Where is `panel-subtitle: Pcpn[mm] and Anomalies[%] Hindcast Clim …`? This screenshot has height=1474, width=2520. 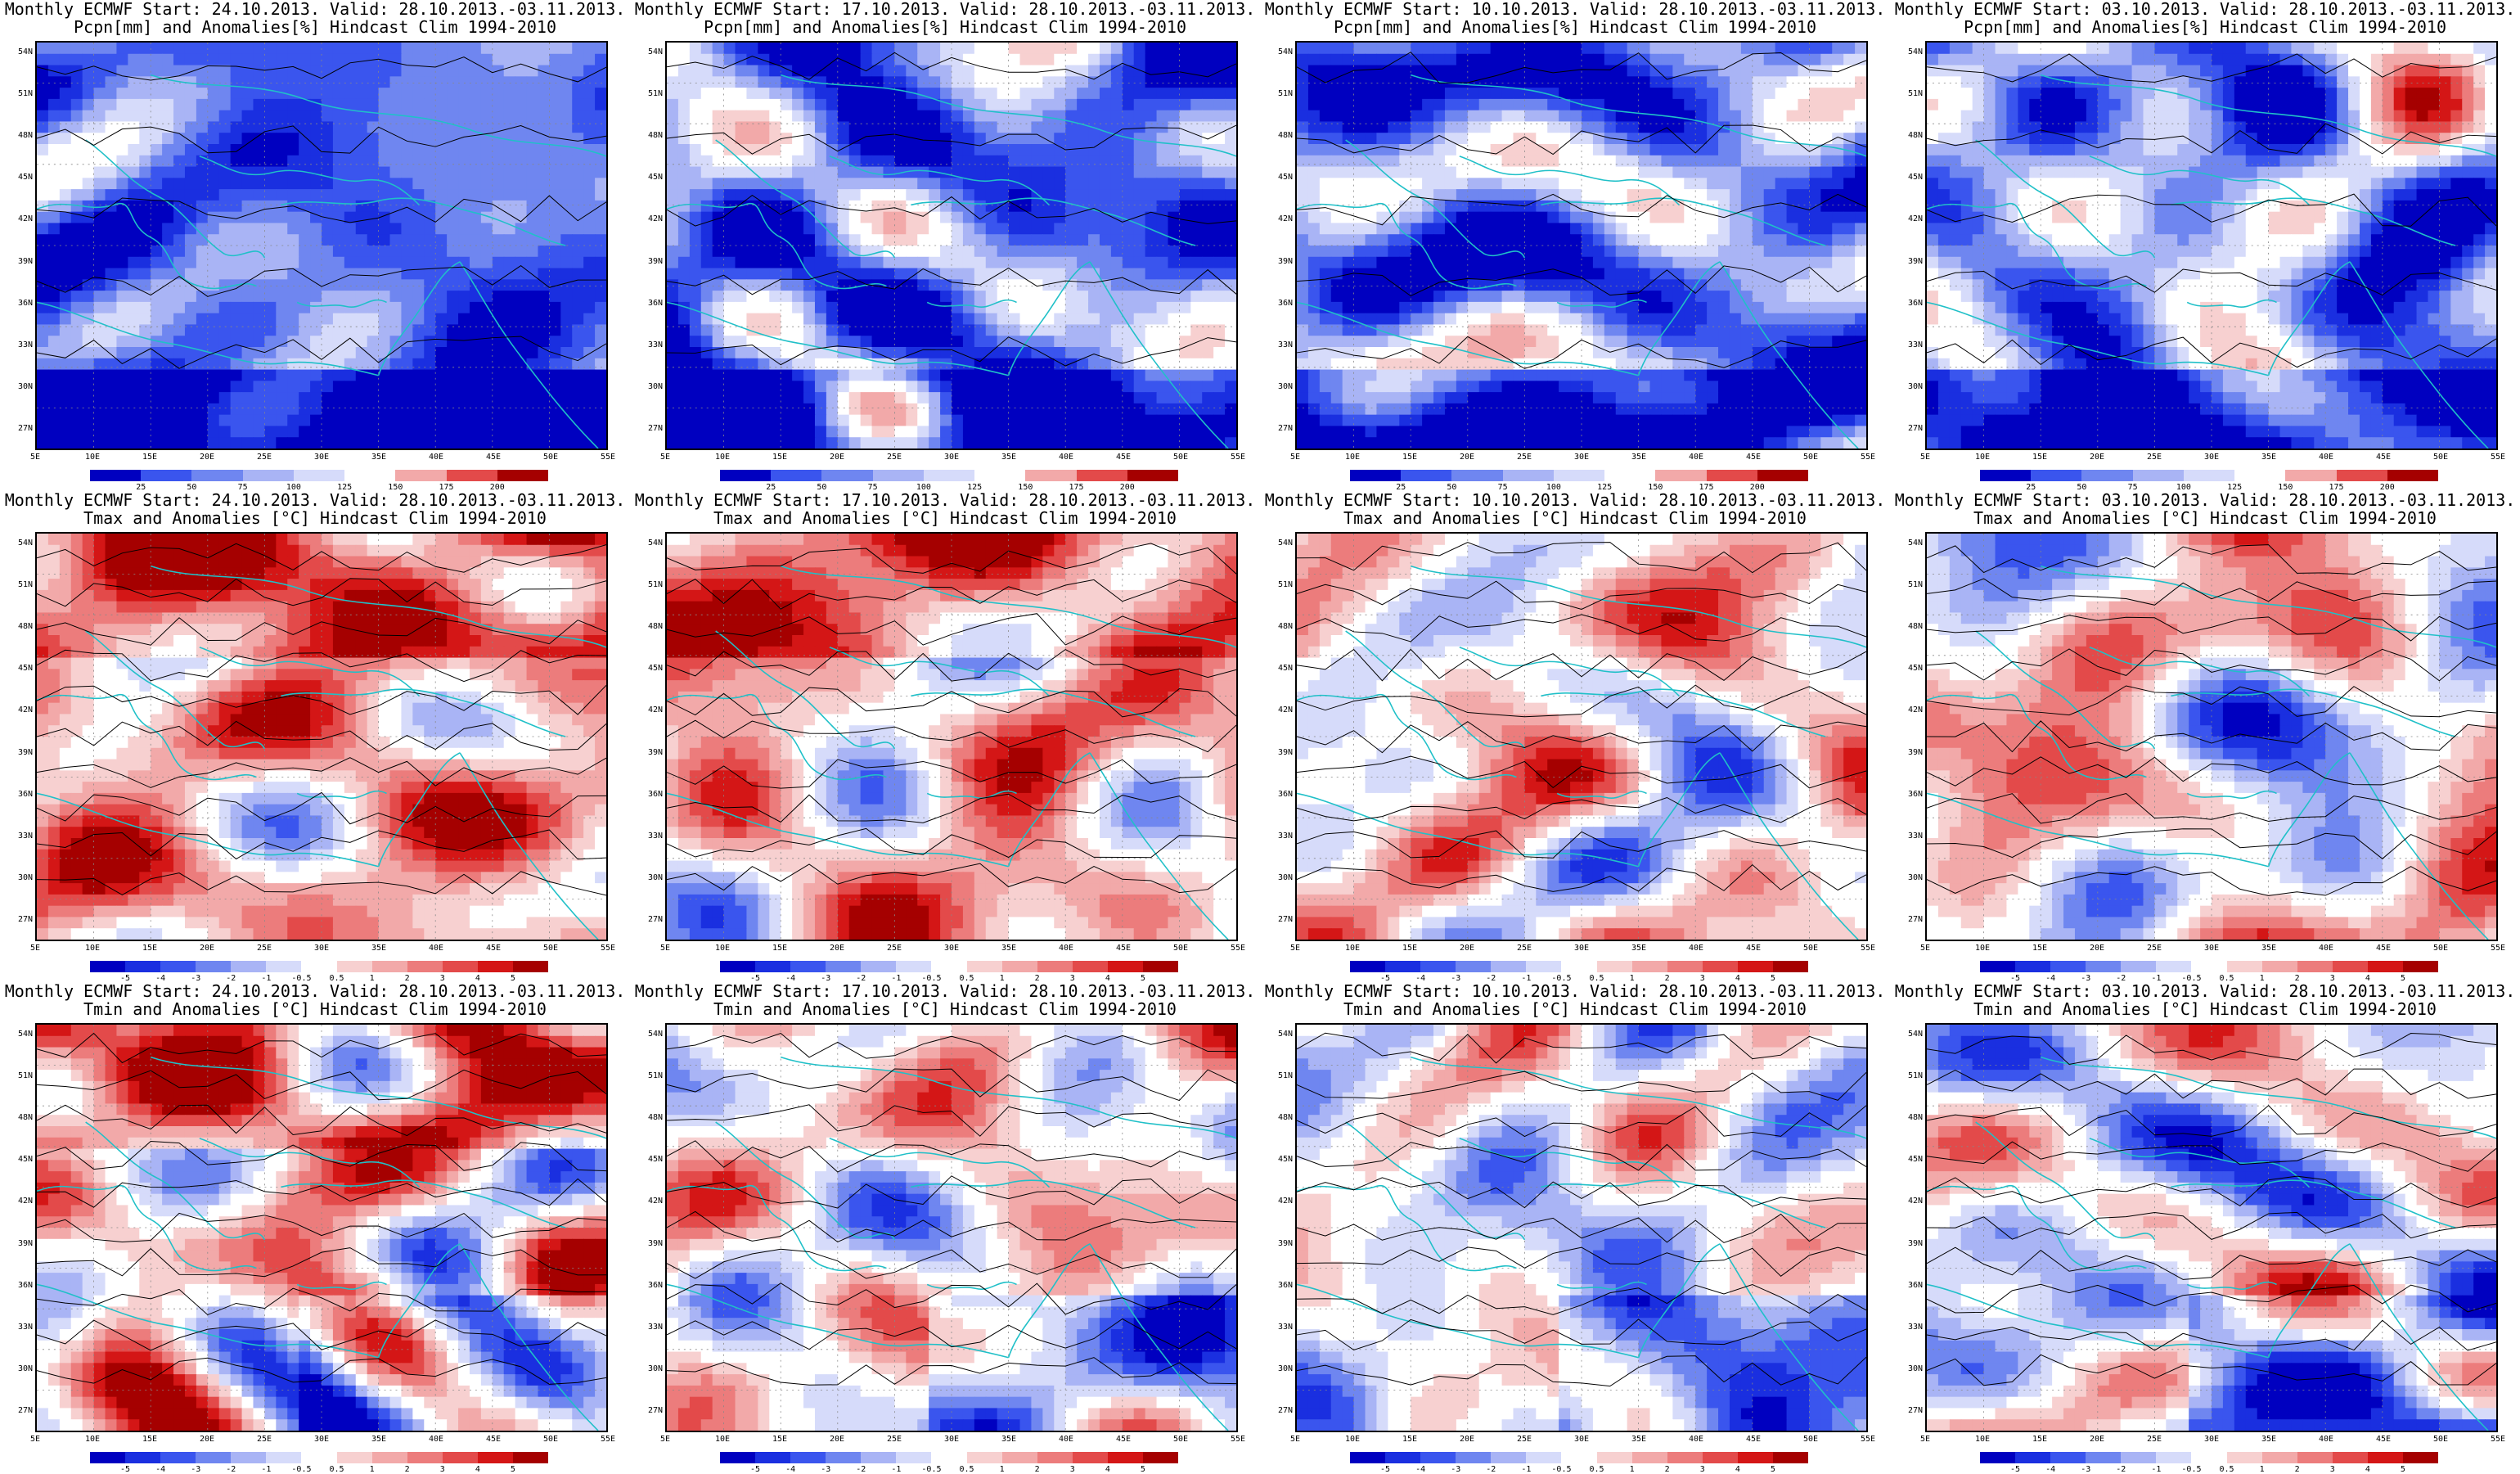 panel-subtitle: Pcpn[mm] and Anomalies[%] Hindcast Clim … is located at coordinates (945, 27).